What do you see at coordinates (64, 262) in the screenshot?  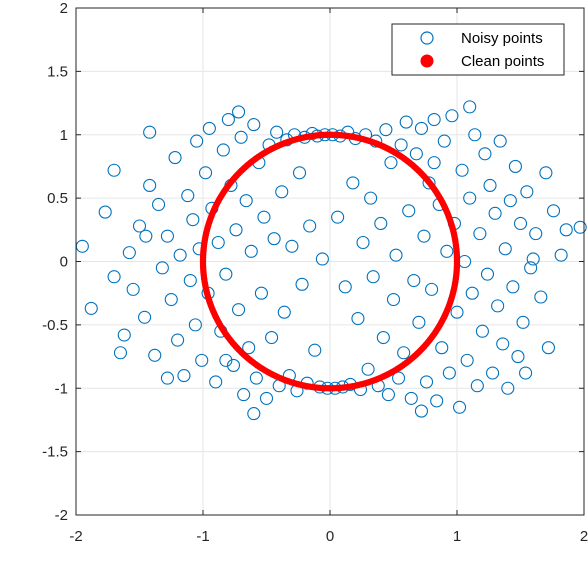 I see `y-tick-label: 0` at bounding box center [64, 262].